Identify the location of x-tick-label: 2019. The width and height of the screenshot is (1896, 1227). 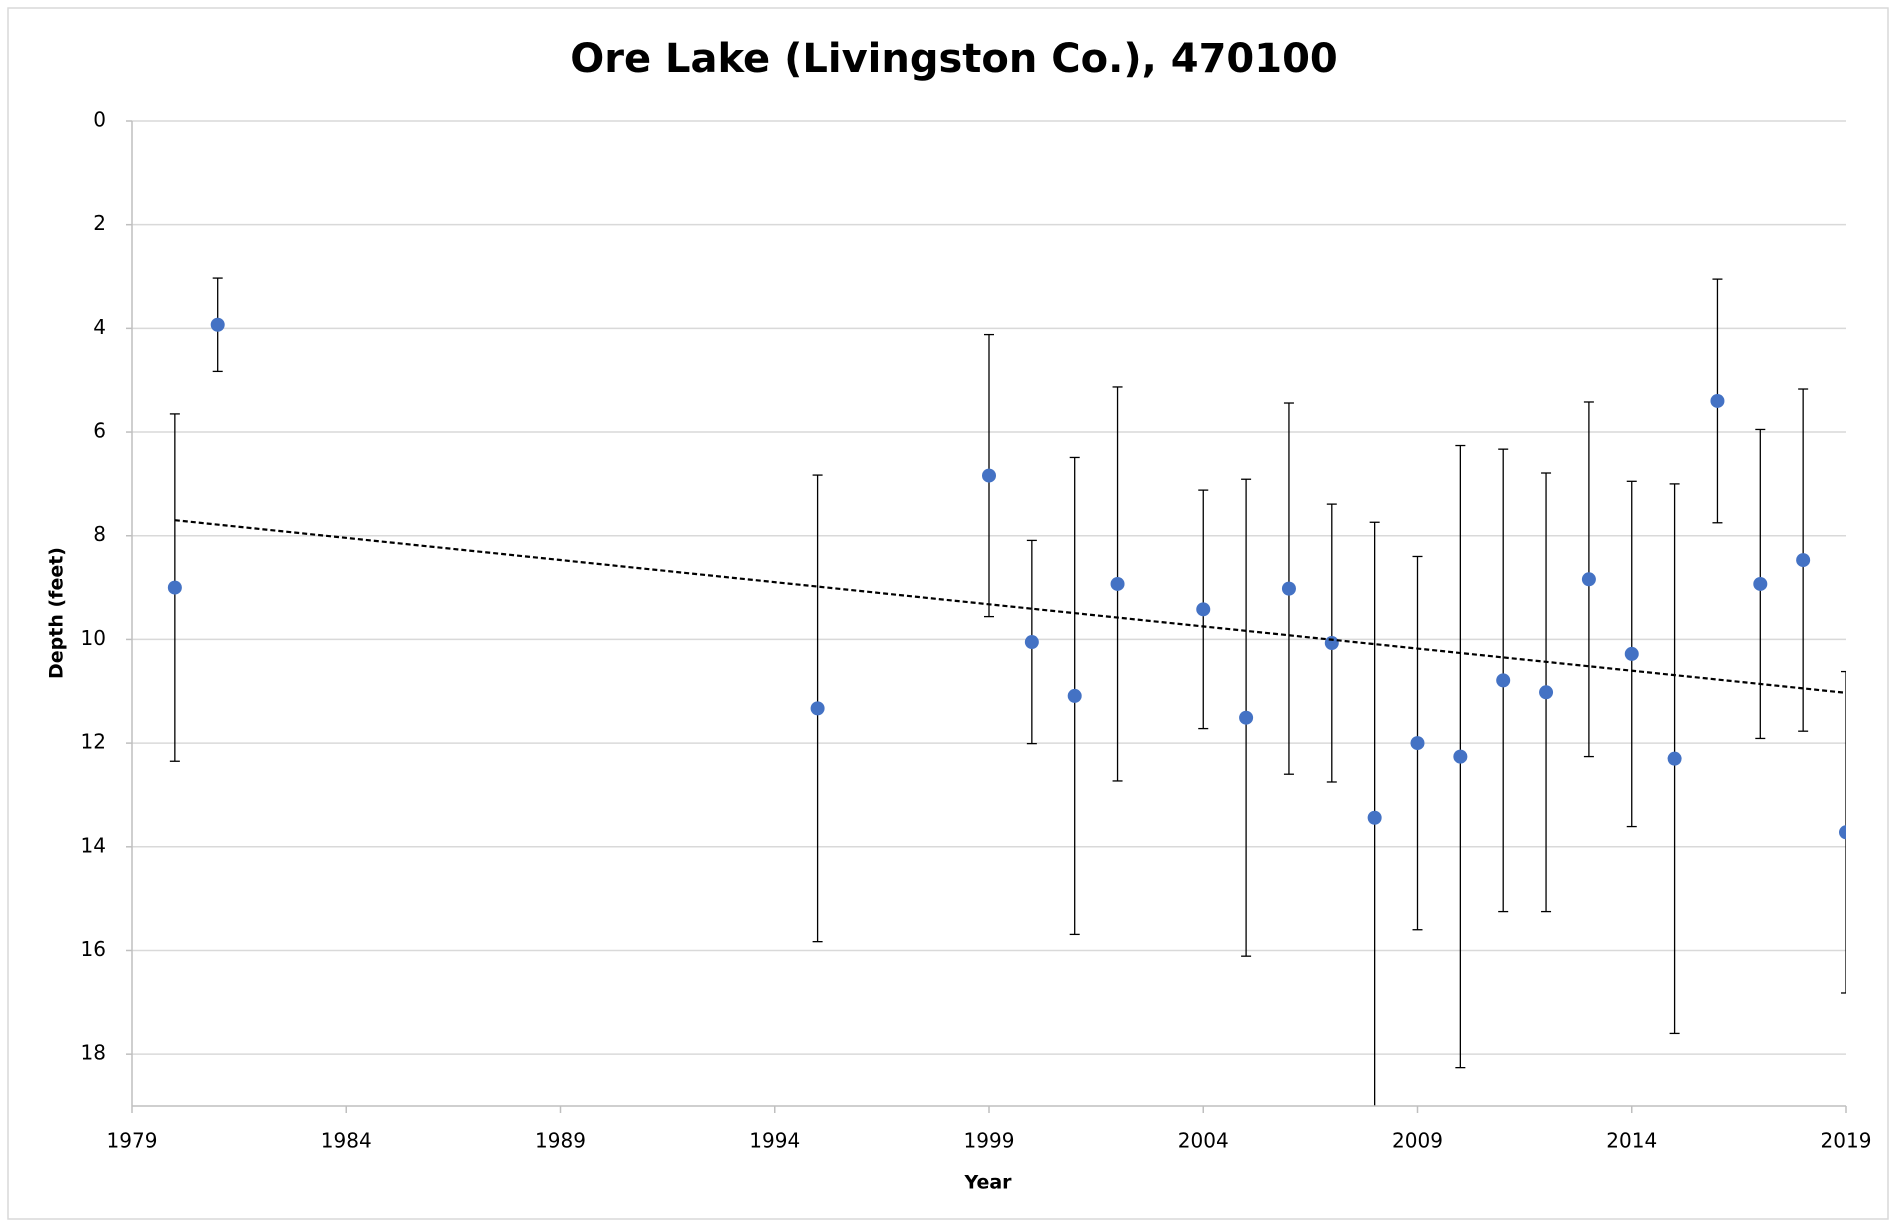
(1846, 1141).